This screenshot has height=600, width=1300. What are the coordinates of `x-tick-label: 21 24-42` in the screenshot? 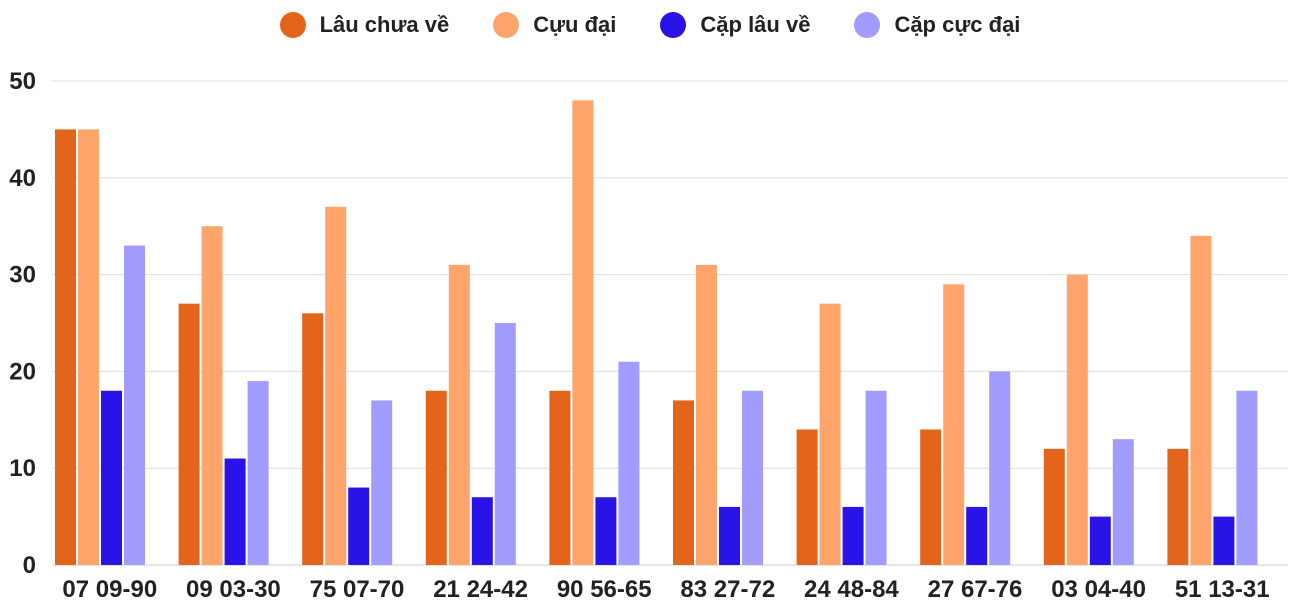 It's located at (480, 588).